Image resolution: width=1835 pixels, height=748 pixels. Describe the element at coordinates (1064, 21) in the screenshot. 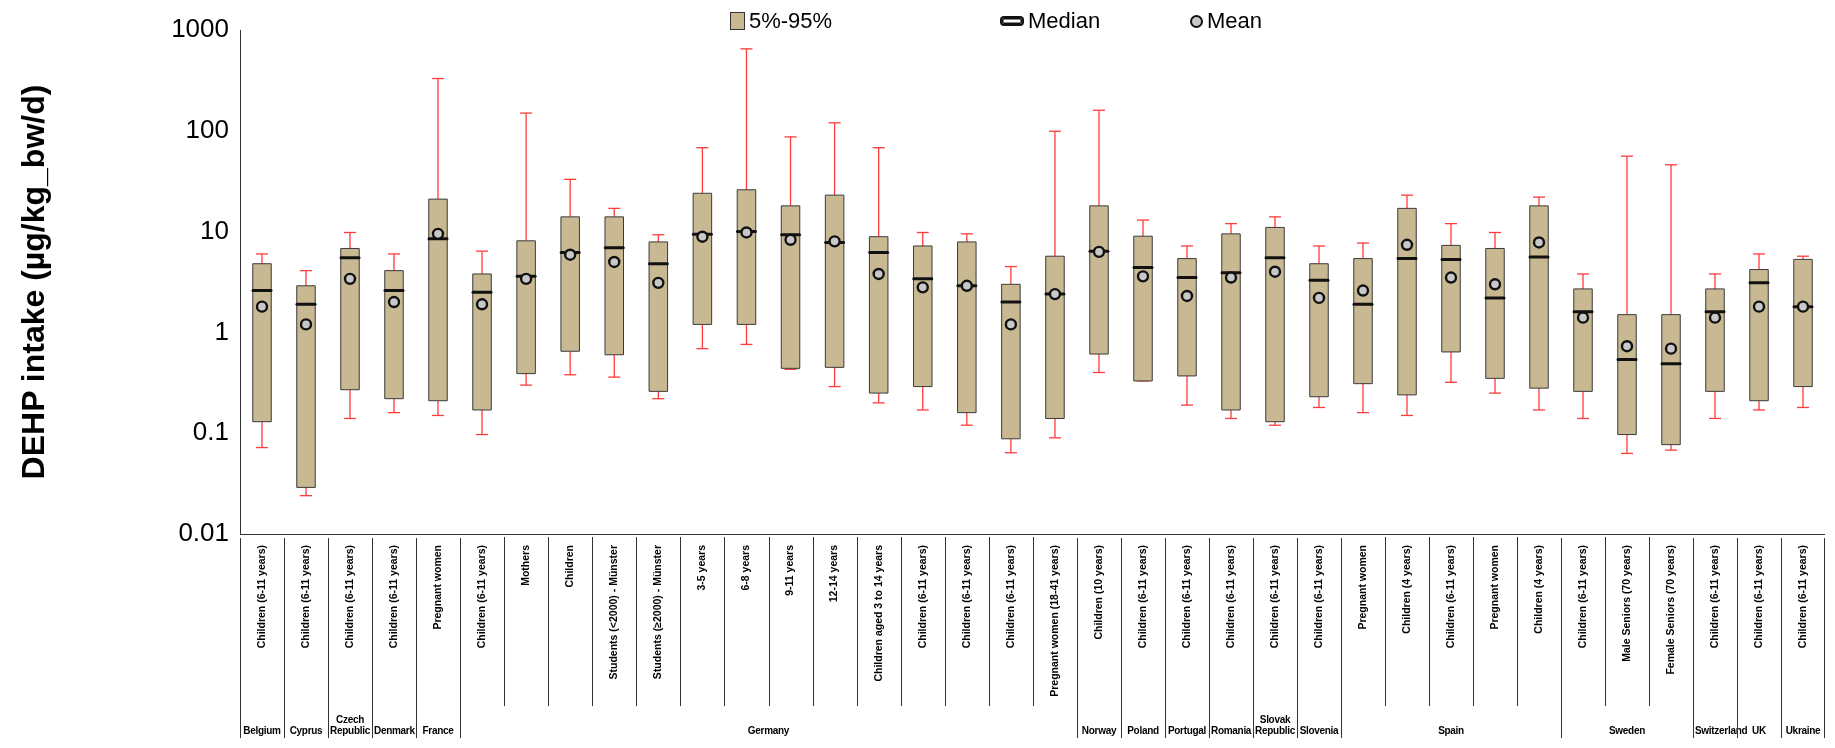

I see `annotation: Median` at that location.